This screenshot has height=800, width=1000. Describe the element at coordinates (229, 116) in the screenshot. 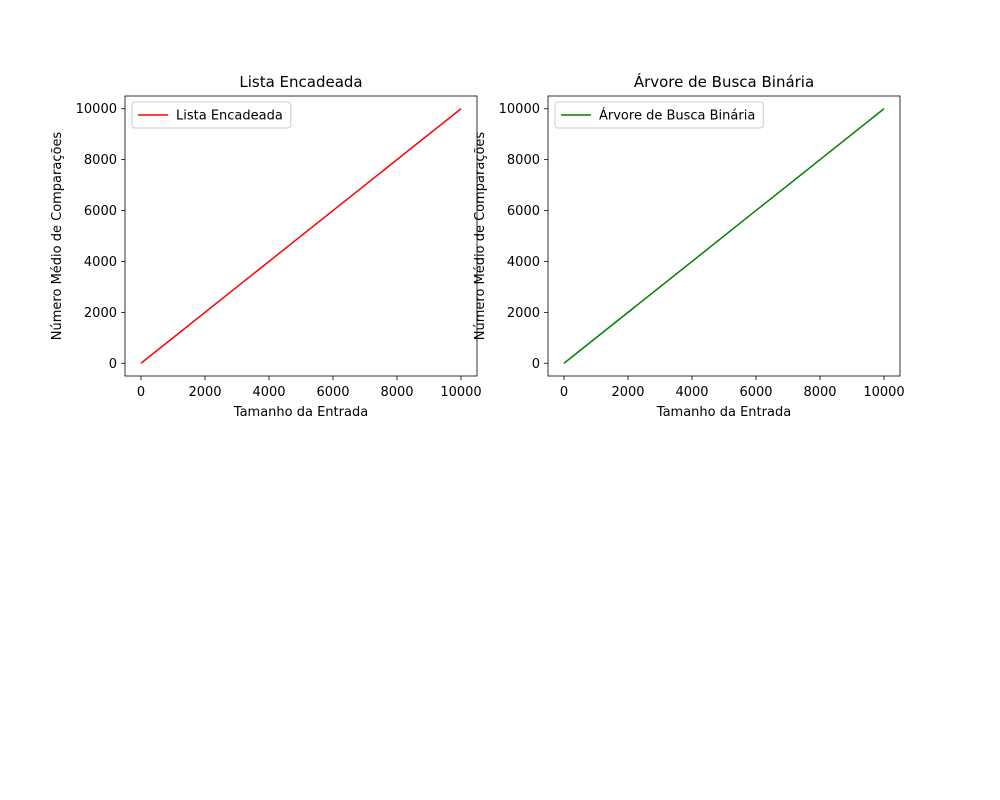

I see `legend-label: Lista Encadeada` at that location.